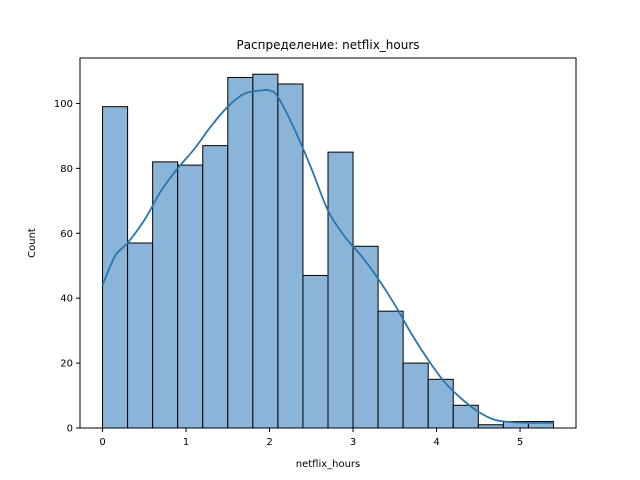  What do you see at coordinates (66, 169) in the screenshot?
I see `y-tick-label: 80` at bounding box center [66, 169].